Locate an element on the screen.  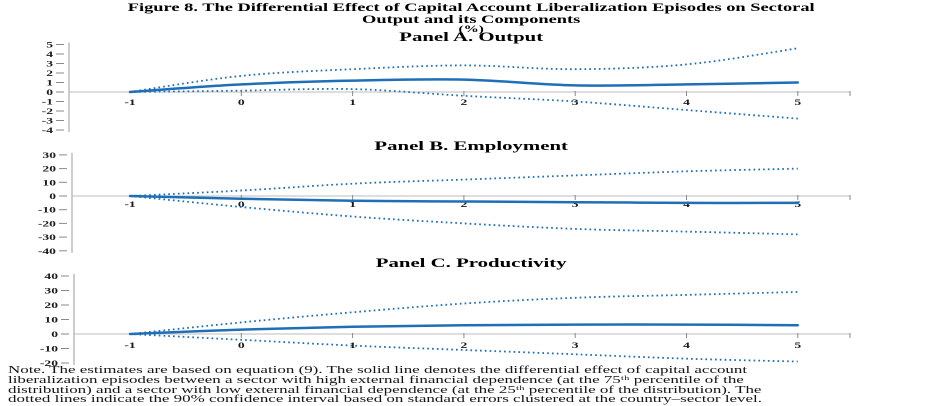
panel-b-title: Panel B. Employment is located at coordinates (471, 145).